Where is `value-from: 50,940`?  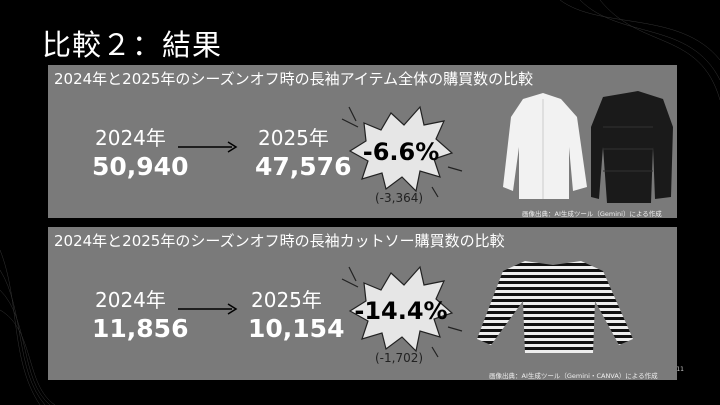 value-from: 50,940 is located at coordinates (140, 166).